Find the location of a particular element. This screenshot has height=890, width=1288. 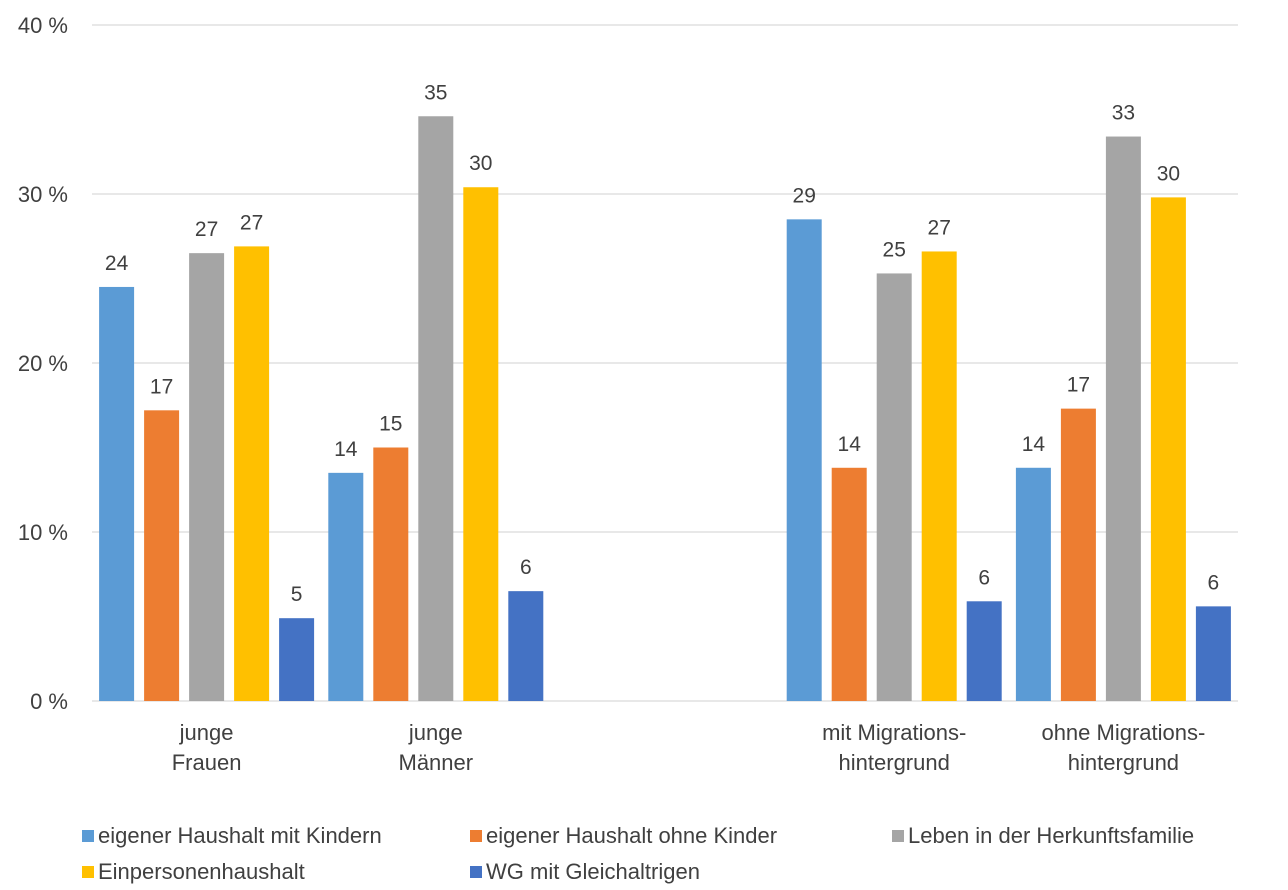

y-axis-ticks: 0 % 10 % 20 % 30 % 40 % is located at coordinates (43, 363).